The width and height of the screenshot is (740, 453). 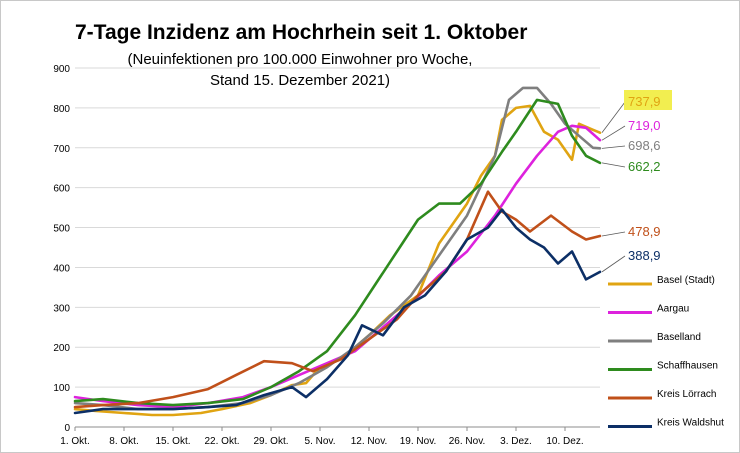 I want to click on y-tick-label: 0, so click(x=67, y=428).